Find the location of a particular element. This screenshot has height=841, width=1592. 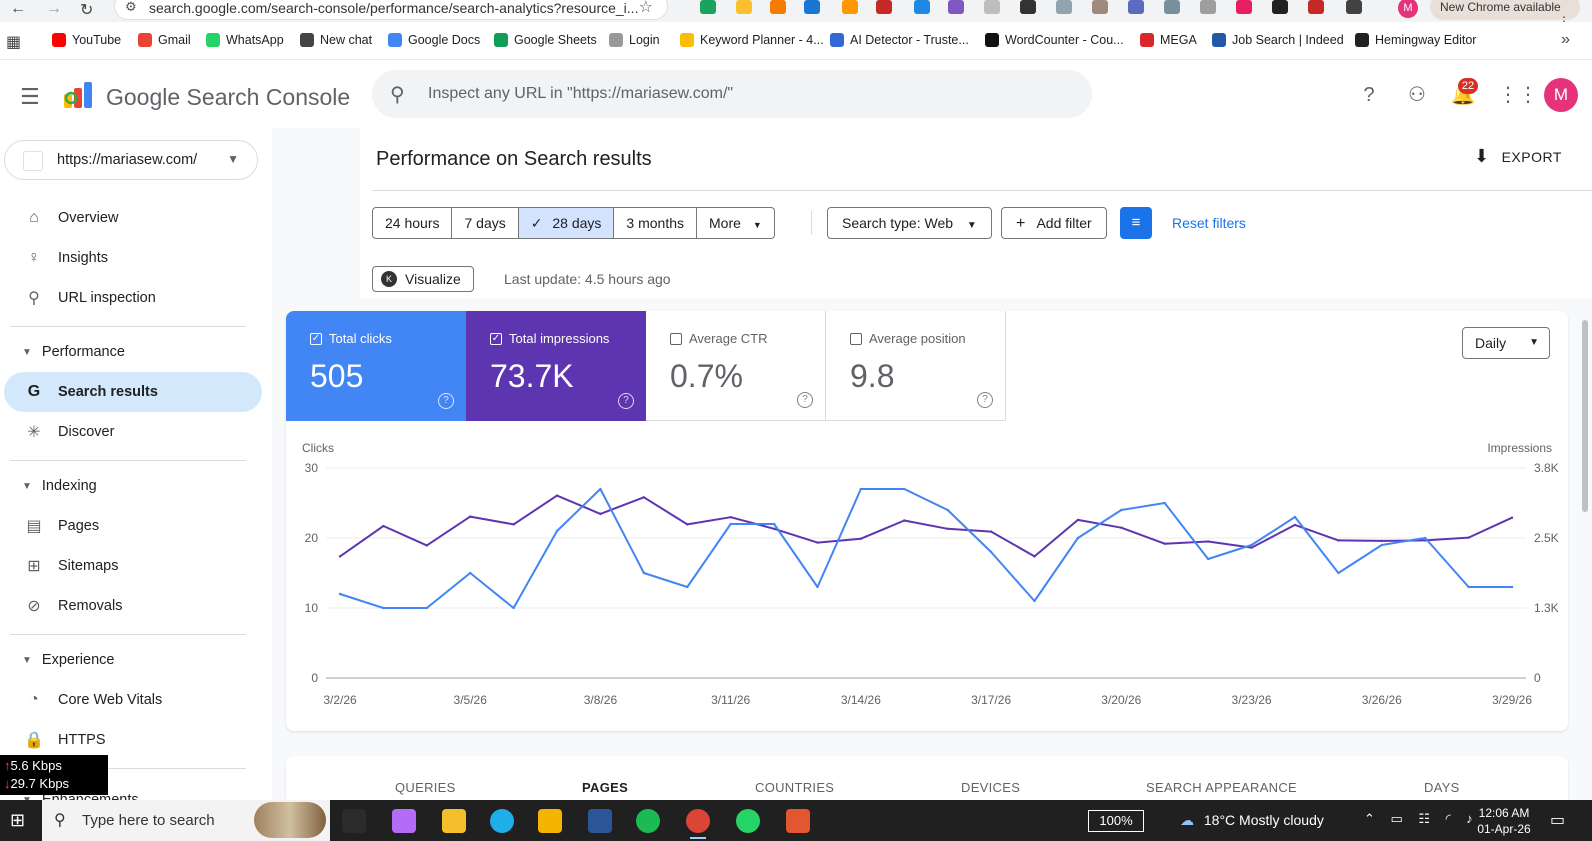

property-selector: https://mariasew.com/ ▼ is located at coordinates (131, 160).